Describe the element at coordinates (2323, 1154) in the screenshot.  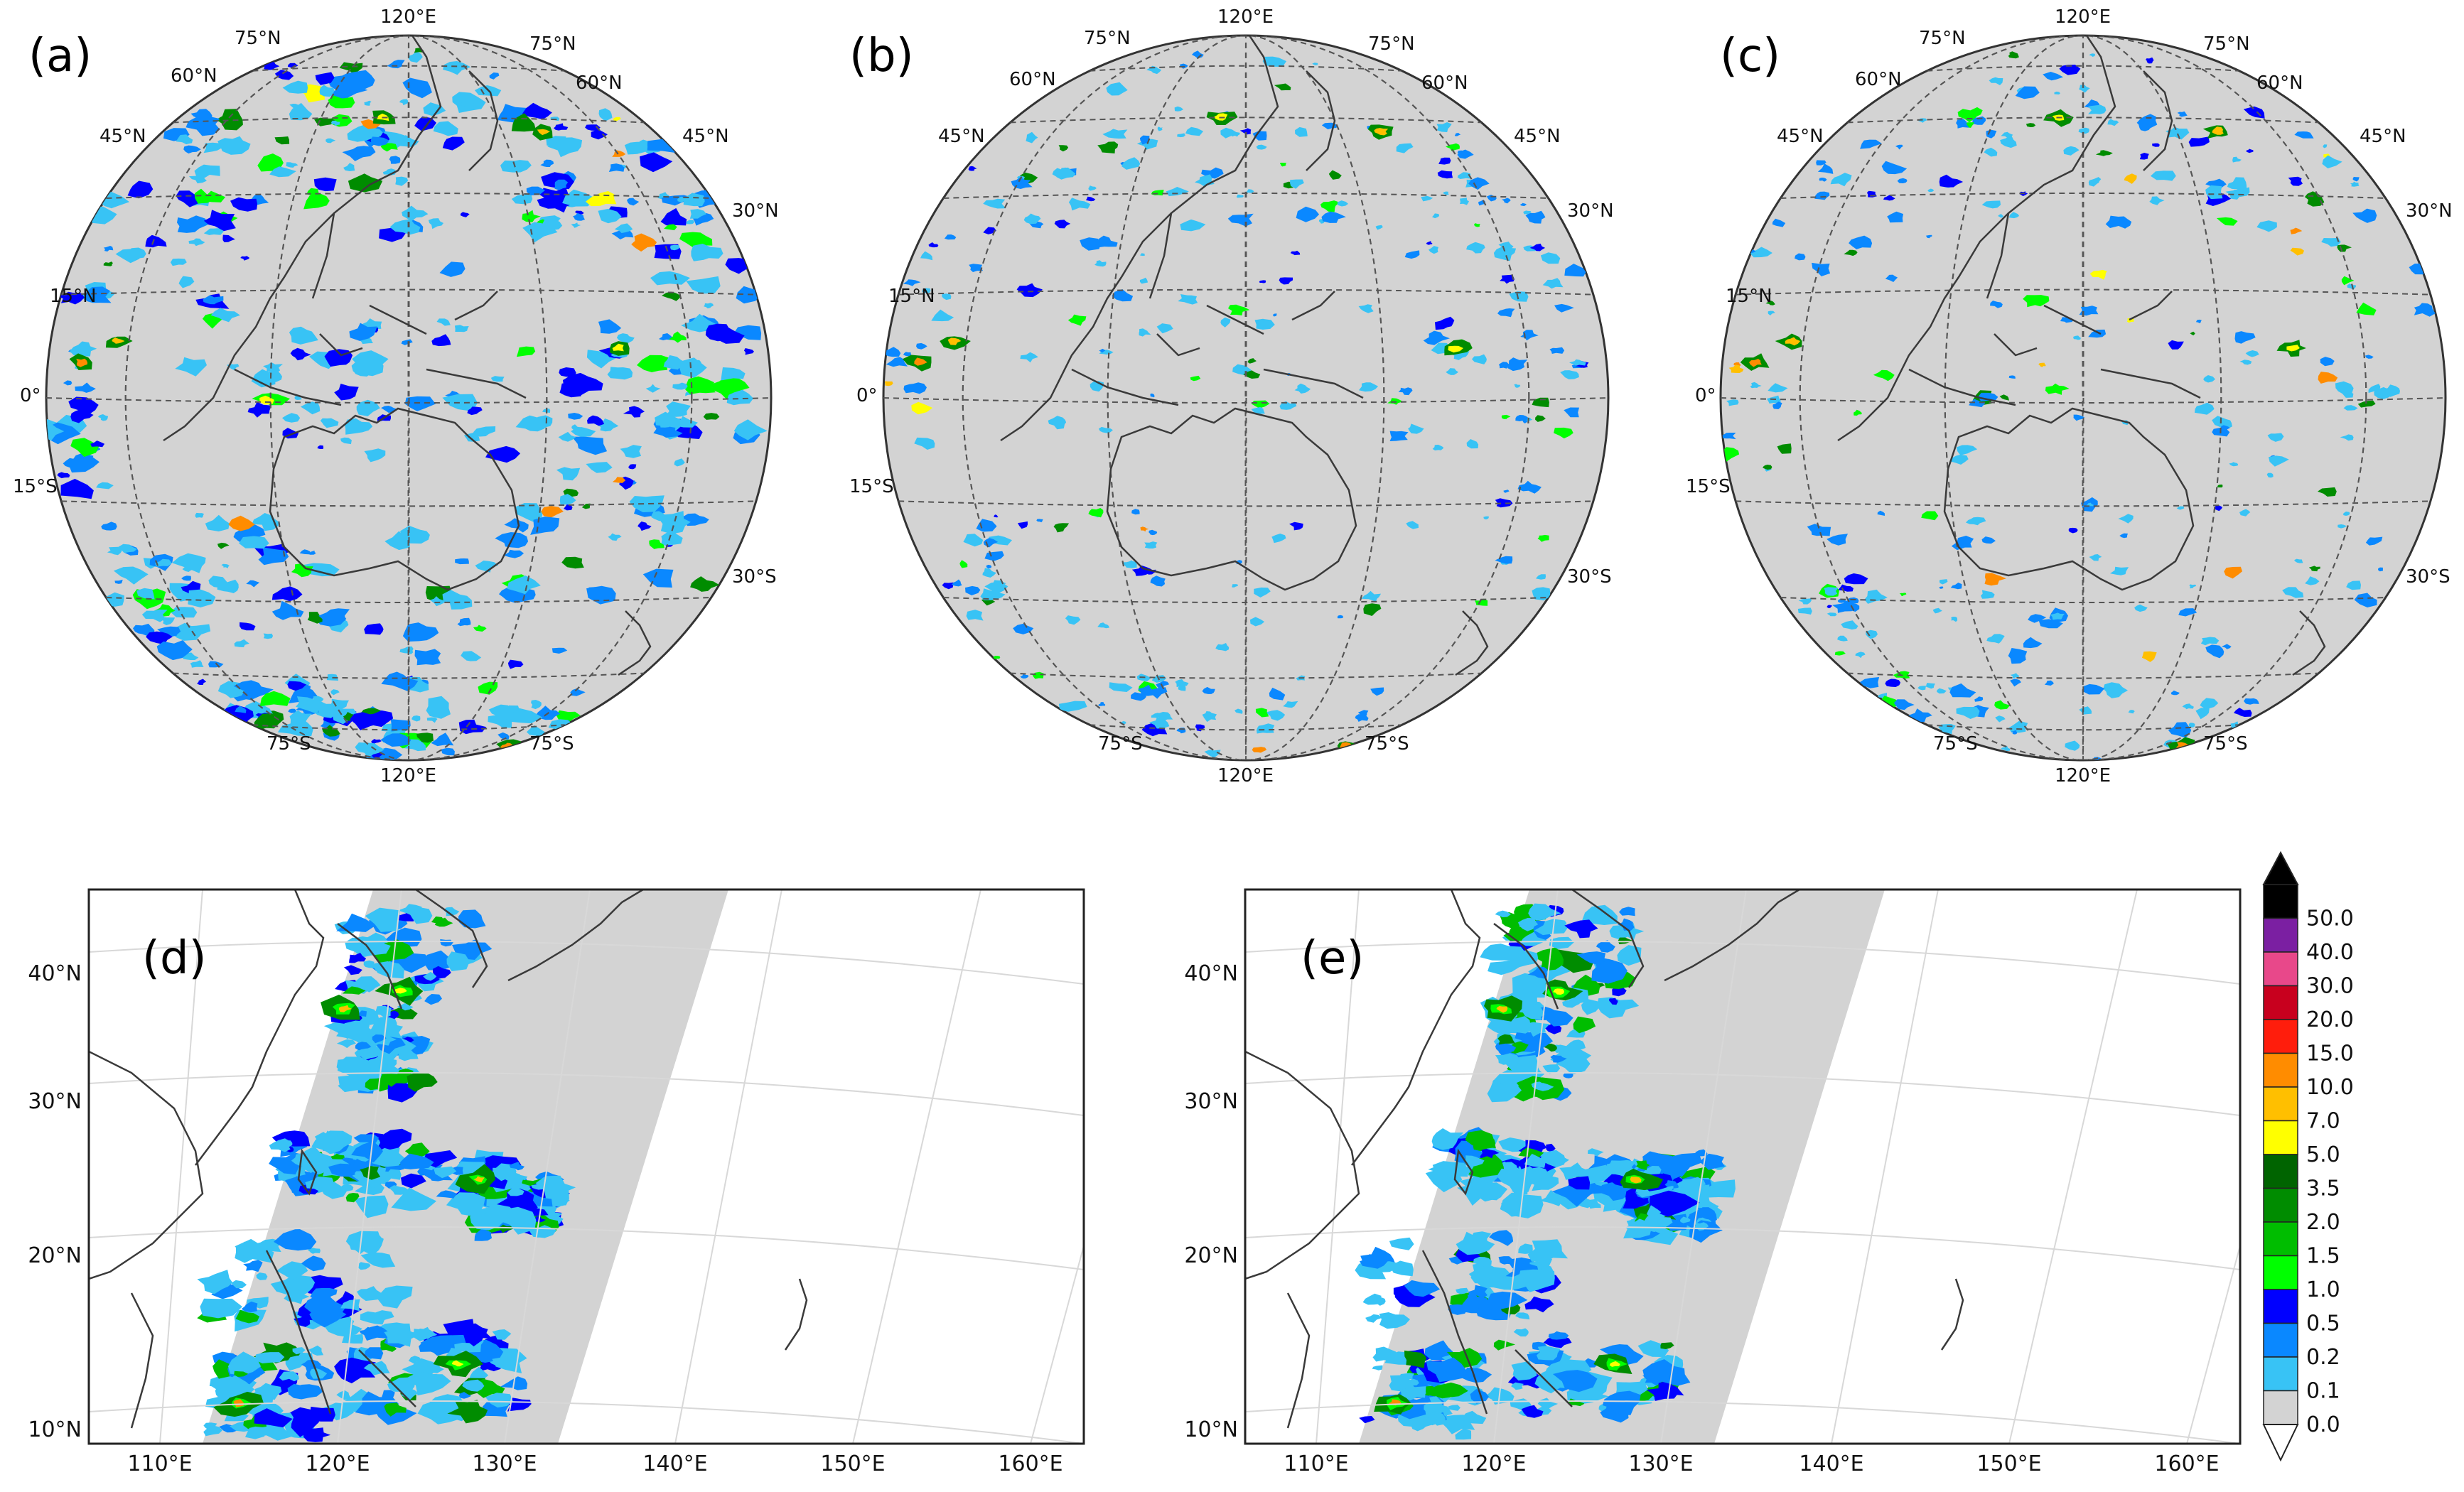
I see `colorbar-tick-label: 5.0` at that location.